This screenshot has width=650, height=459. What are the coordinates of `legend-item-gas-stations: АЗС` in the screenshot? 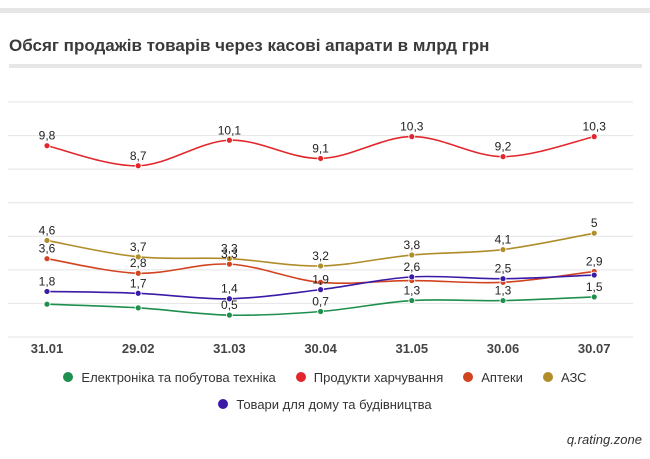 It's located at (564, 377).